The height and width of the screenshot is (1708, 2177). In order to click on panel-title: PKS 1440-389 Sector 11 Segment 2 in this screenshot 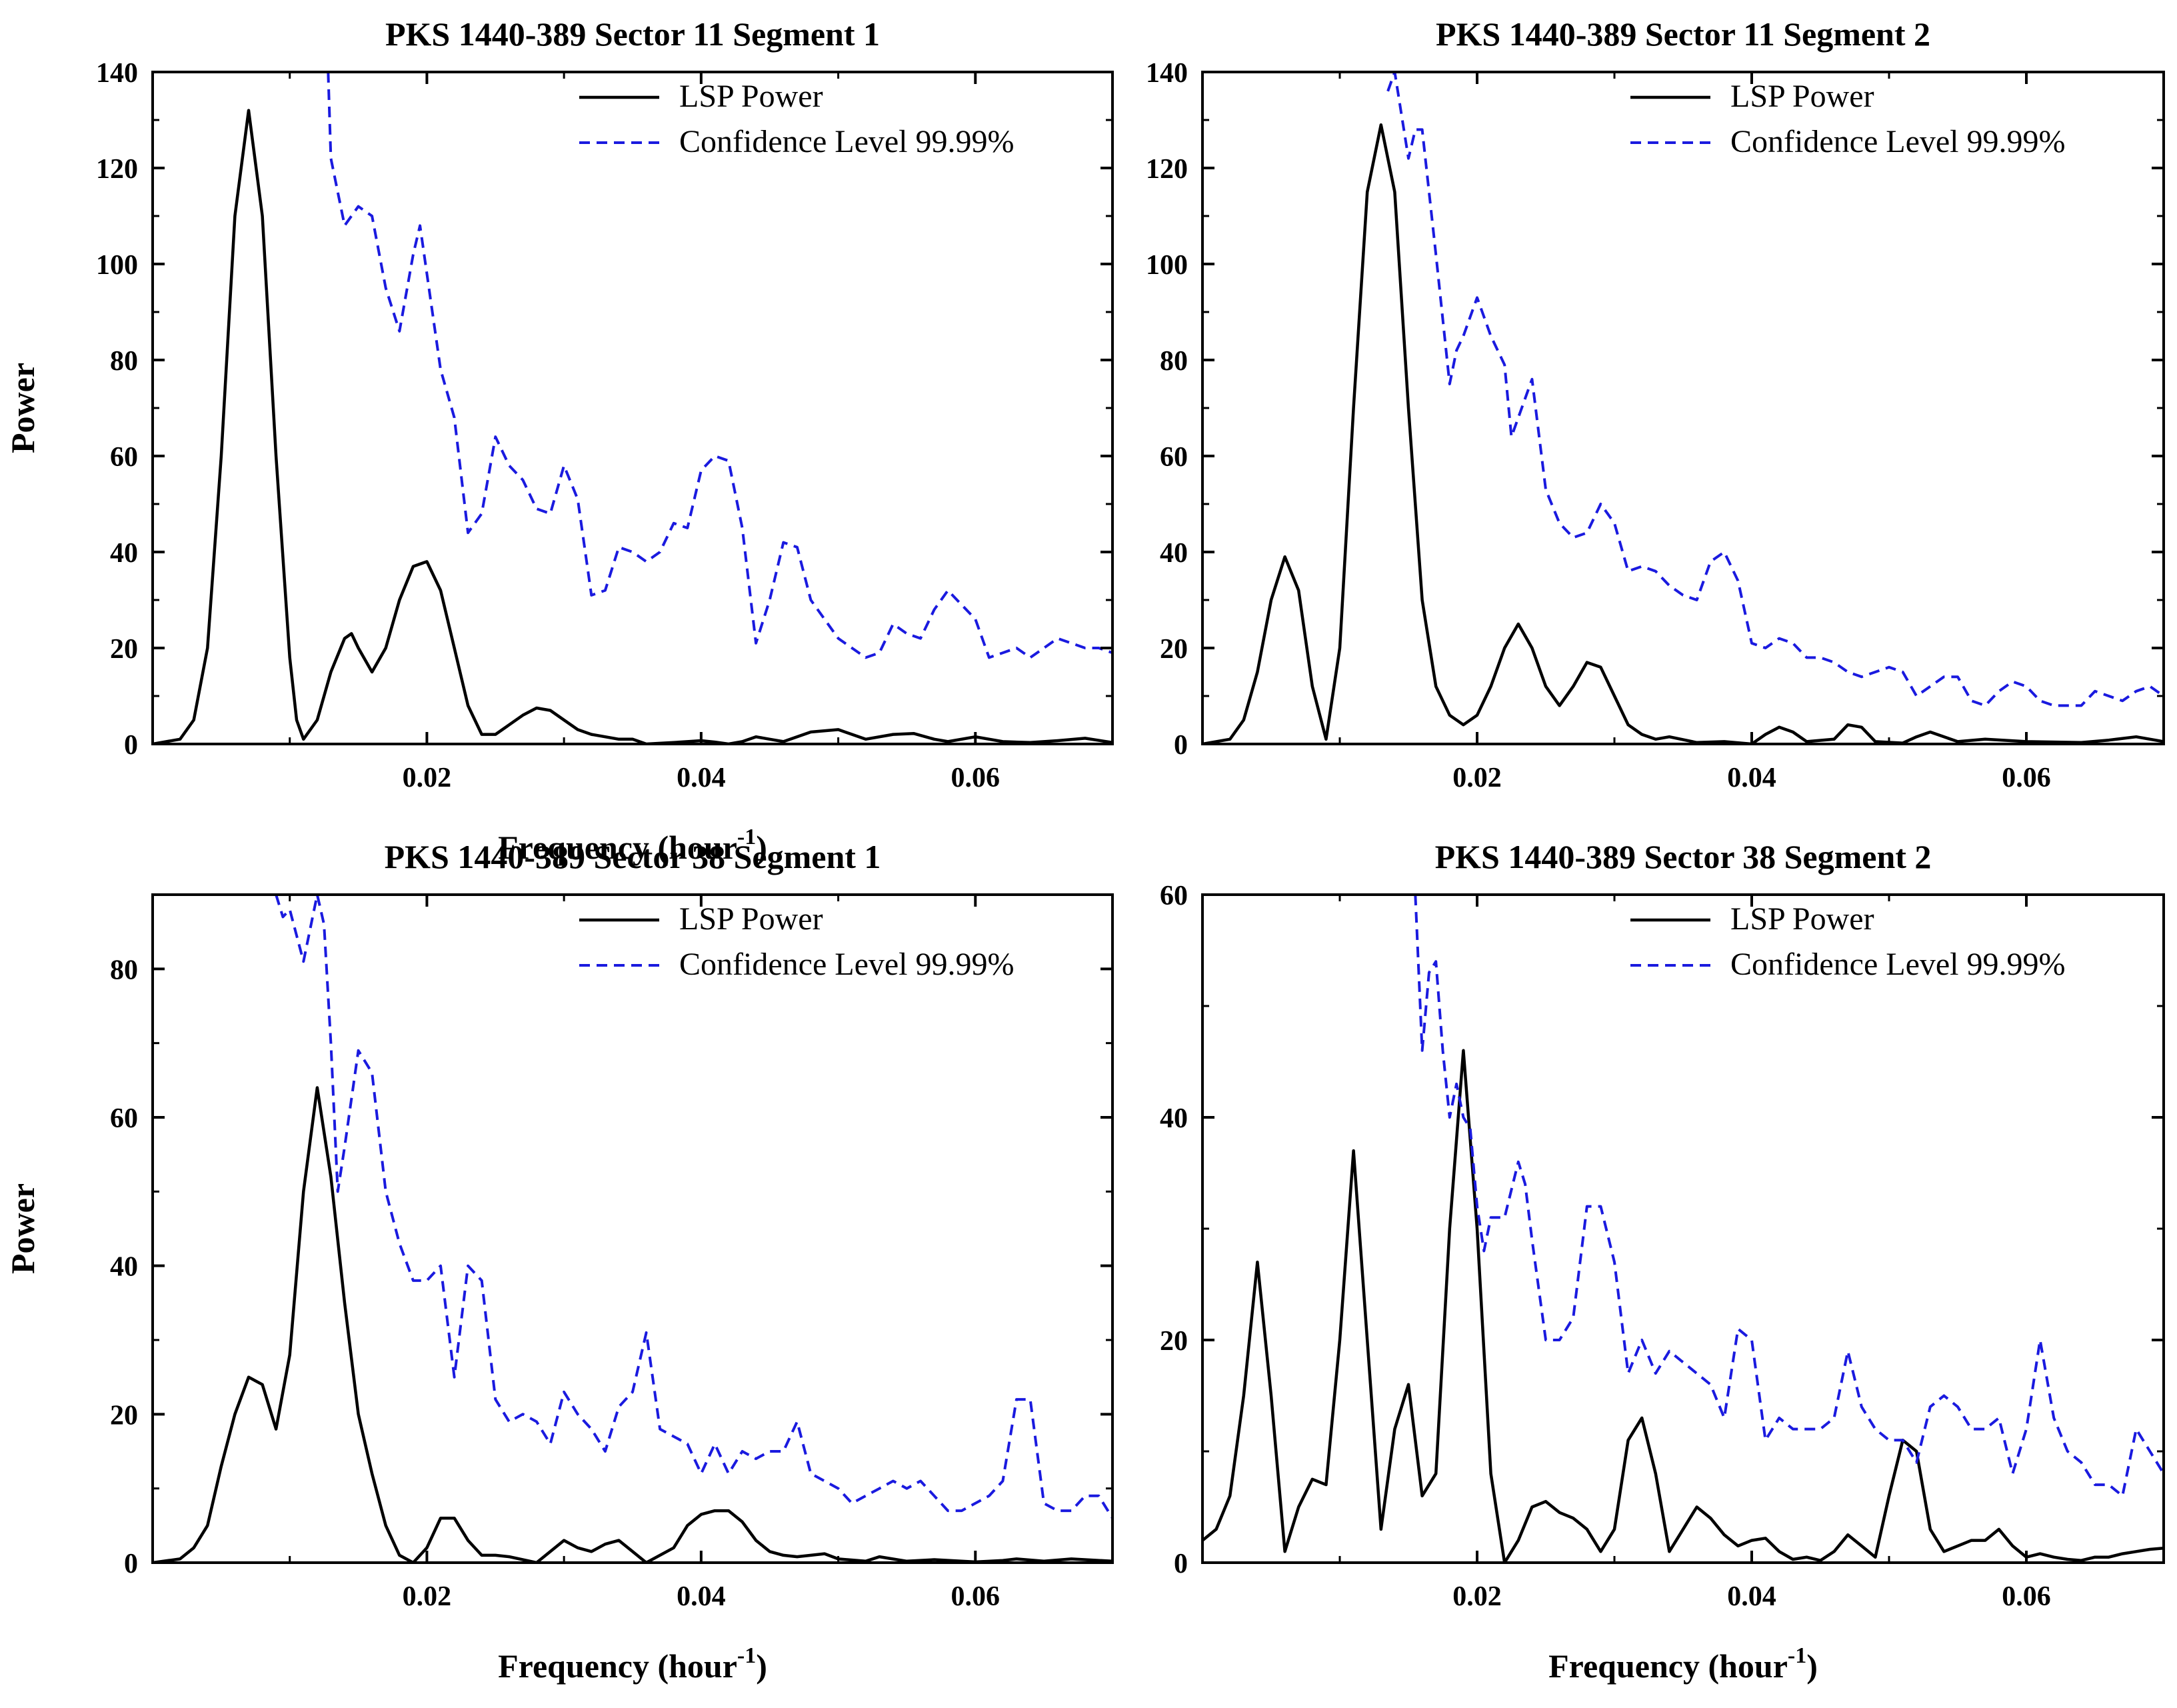, I will do `click(1683, 34)`.